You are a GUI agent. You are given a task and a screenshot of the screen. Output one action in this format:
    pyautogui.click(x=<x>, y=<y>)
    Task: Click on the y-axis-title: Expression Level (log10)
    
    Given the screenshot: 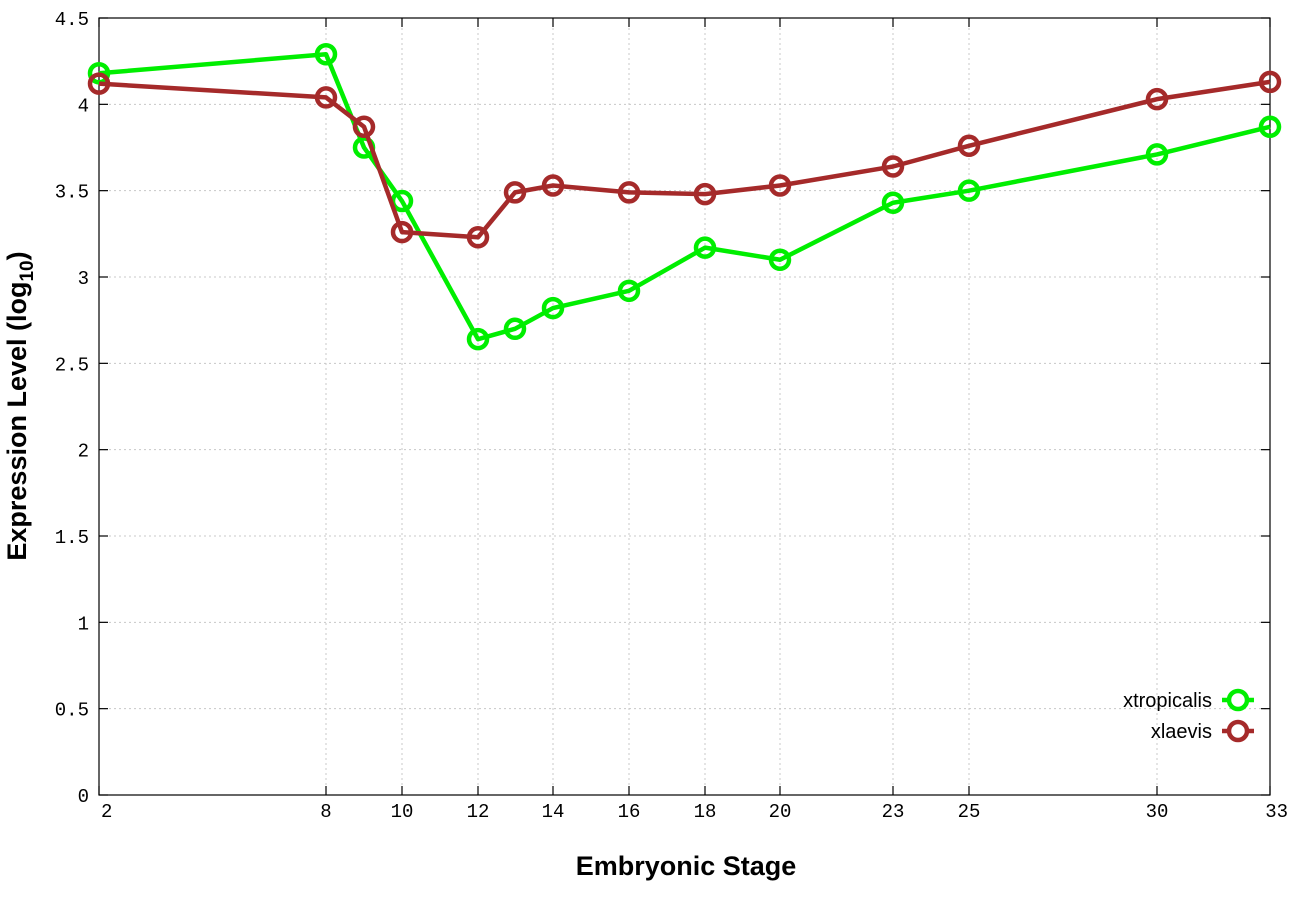 What is the action you would take?
    pyautogui.click(x=20, y=405)
    